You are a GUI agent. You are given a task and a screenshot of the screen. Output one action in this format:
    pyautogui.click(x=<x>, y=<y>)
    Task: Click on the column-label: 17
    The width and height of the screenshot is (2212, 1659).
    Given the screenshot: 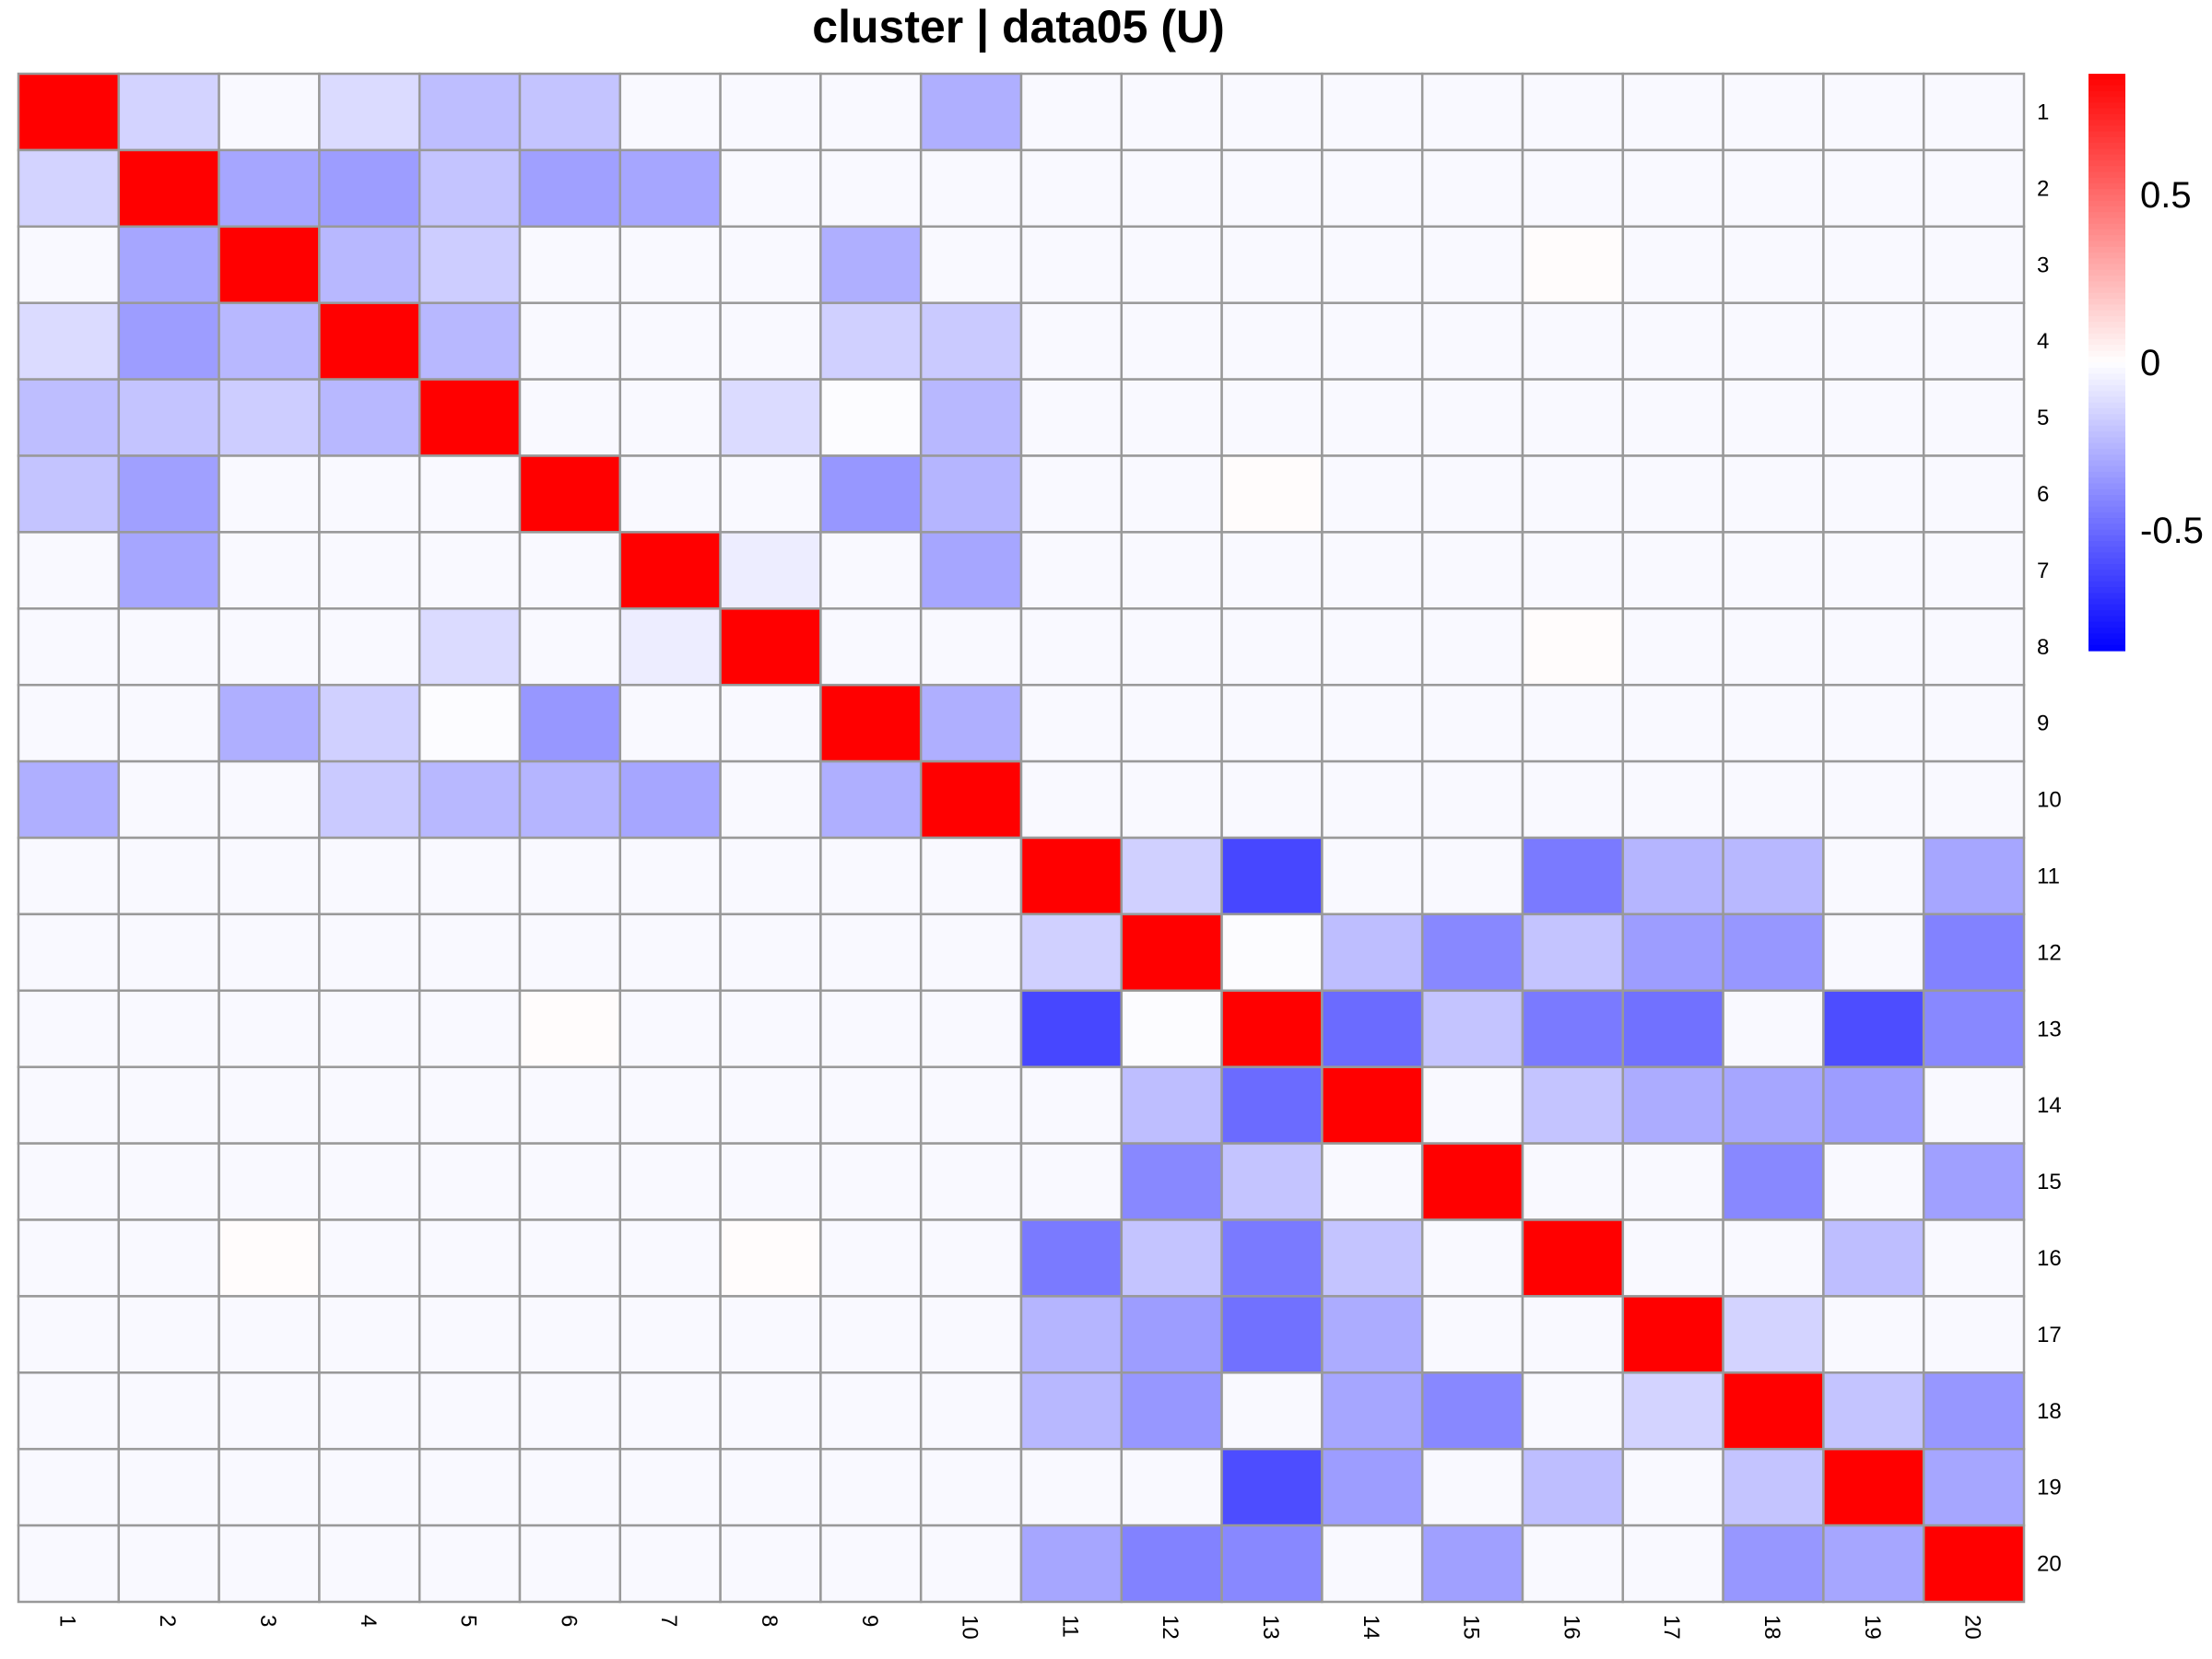 What is the action you would take?
    pyautogui.click(x=1671, y=1627)
    